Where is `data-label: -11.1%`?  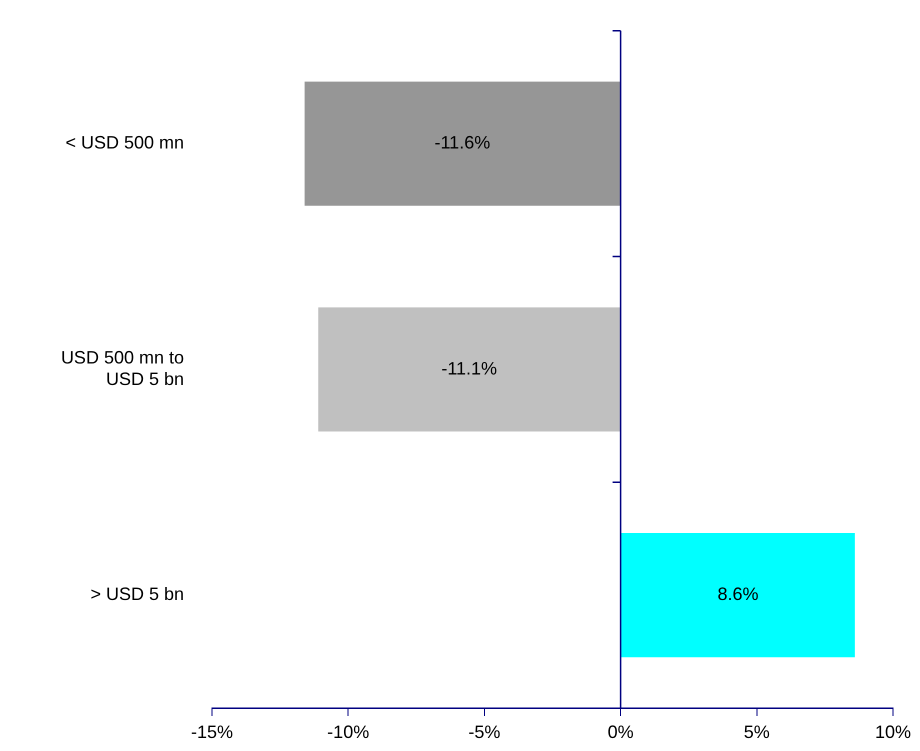
data-label: -11.1% is located at coordinates (469, 368).